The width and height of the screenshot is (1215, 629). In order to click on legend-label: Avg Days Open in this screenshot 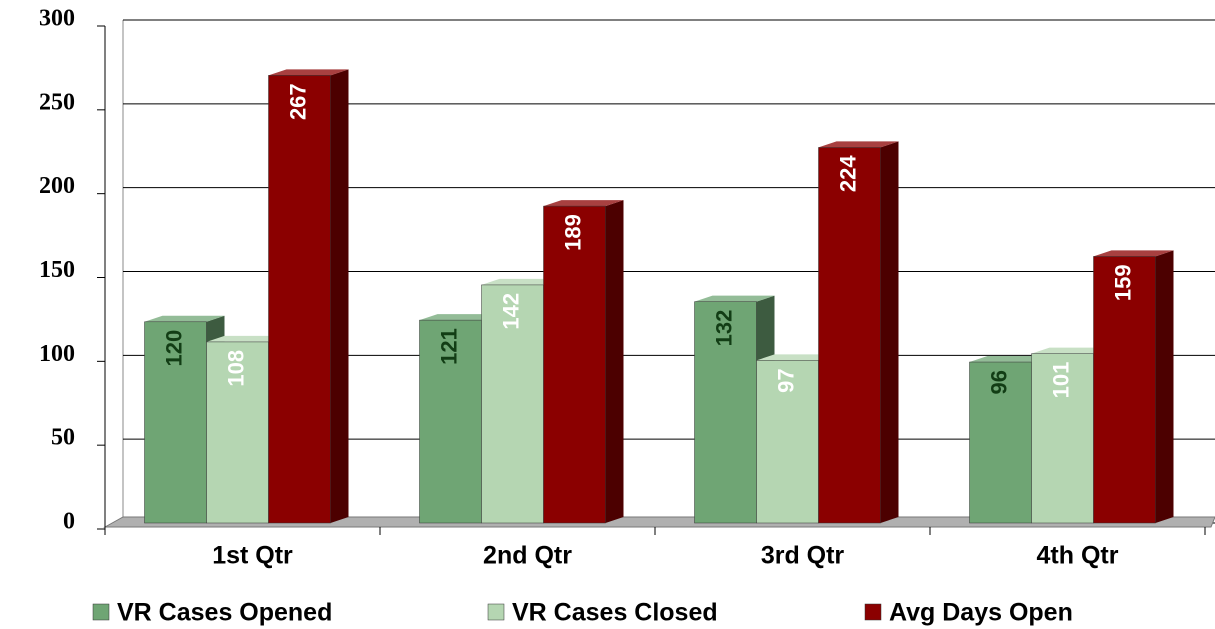, I will do `click(981, 613)`.